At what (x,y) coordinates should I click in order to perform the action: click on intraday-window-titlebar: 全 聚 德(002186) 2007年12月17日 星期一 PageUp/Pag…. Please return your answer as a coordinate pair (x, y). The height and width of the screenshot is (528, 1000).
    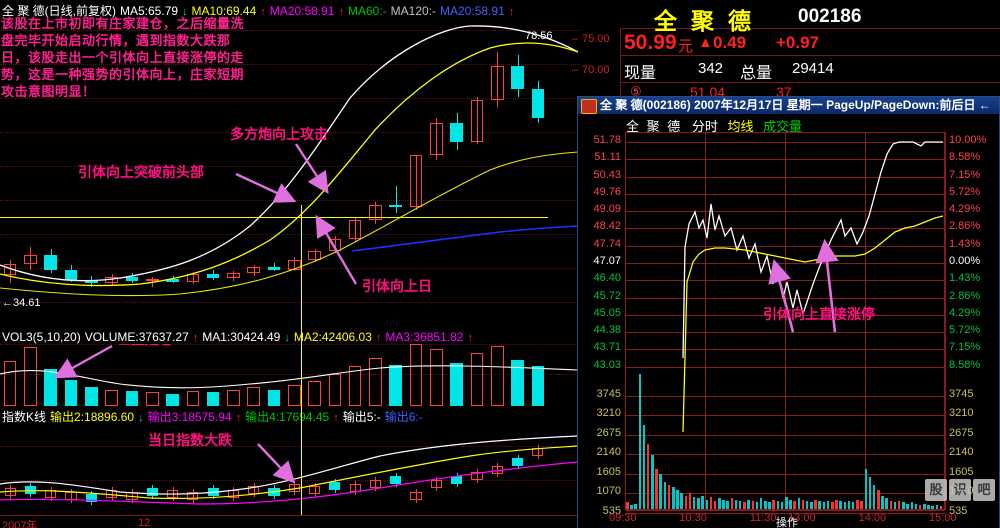
    Looking at the image, I should click on (788, 105).